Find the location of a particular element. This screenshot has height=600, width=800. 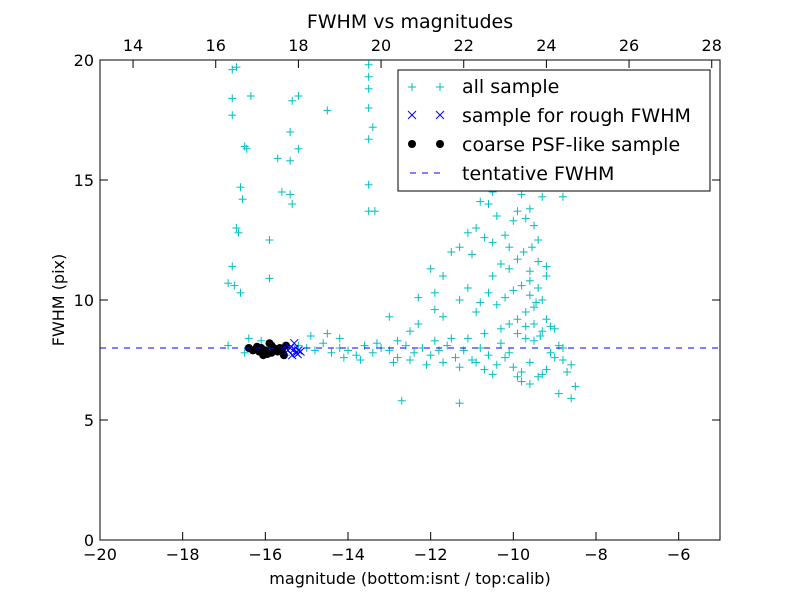

top-tick-label: 16 is located at coordinates (216, 45).